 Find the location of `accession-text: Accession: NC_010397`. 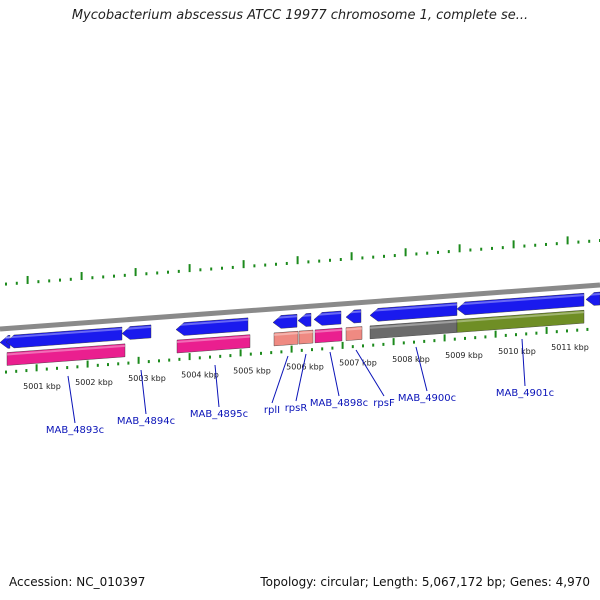

accession-text: Accession: NC_010397 is located at coordinates (77, 582).